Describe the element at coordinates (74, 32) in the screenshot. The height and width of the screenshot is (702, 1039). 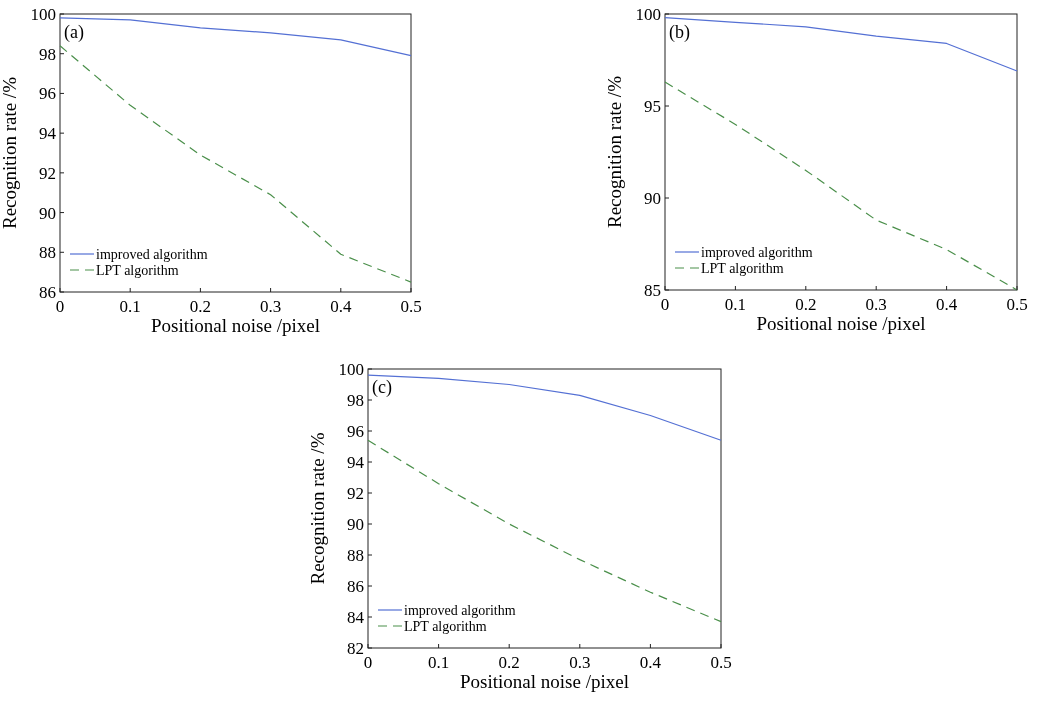
I see `annotation: (a)` at that location.